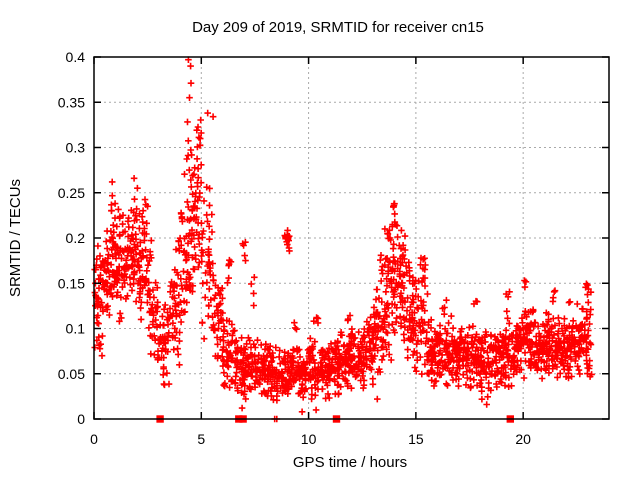 The width and height of the screenshot is (640, 480). Describe the element at coordinates (94, 439) in the screenshot. I see `x-tick-label: 0` at that location.